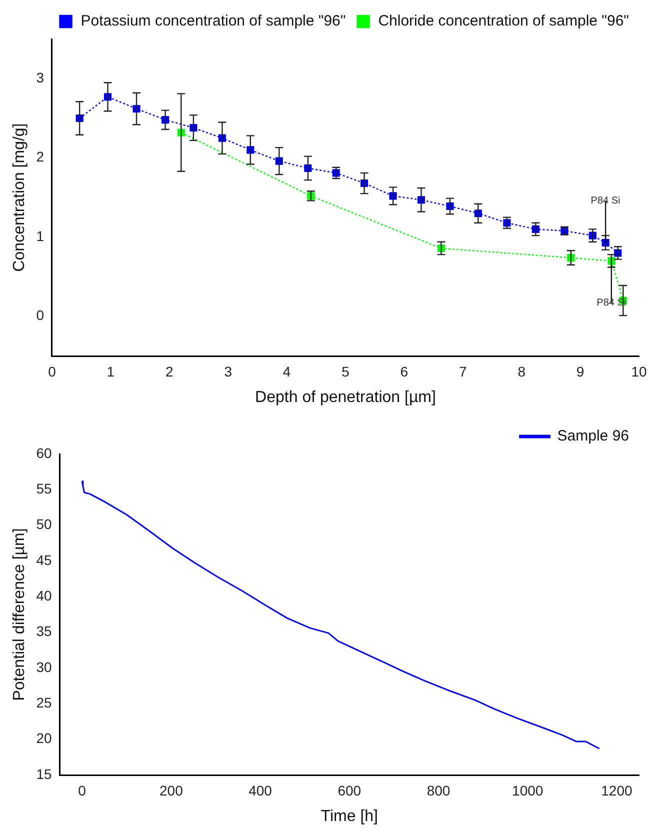  Describe the element at coordinates (346, 371) in the screenshot. I see `x-tick-label: 5` at that location.